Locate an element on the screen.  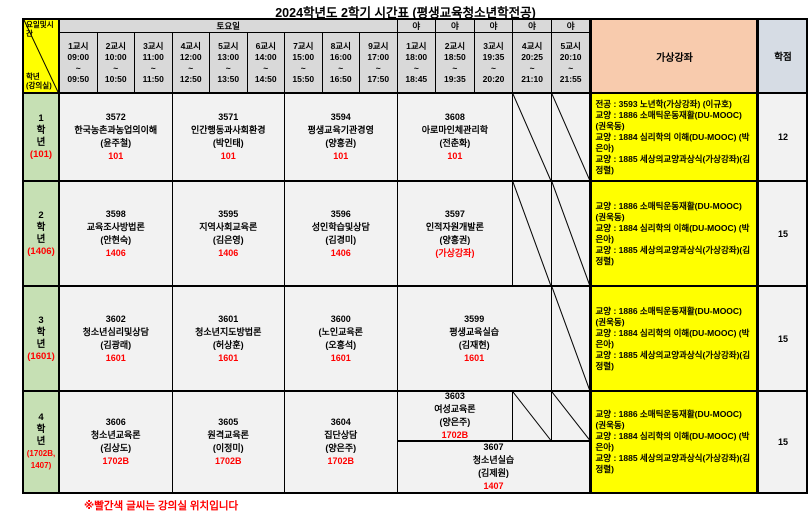
course-cell: 3602 청소년심리및상담 (김광래) 1601 is located at coordinates (116, 339).